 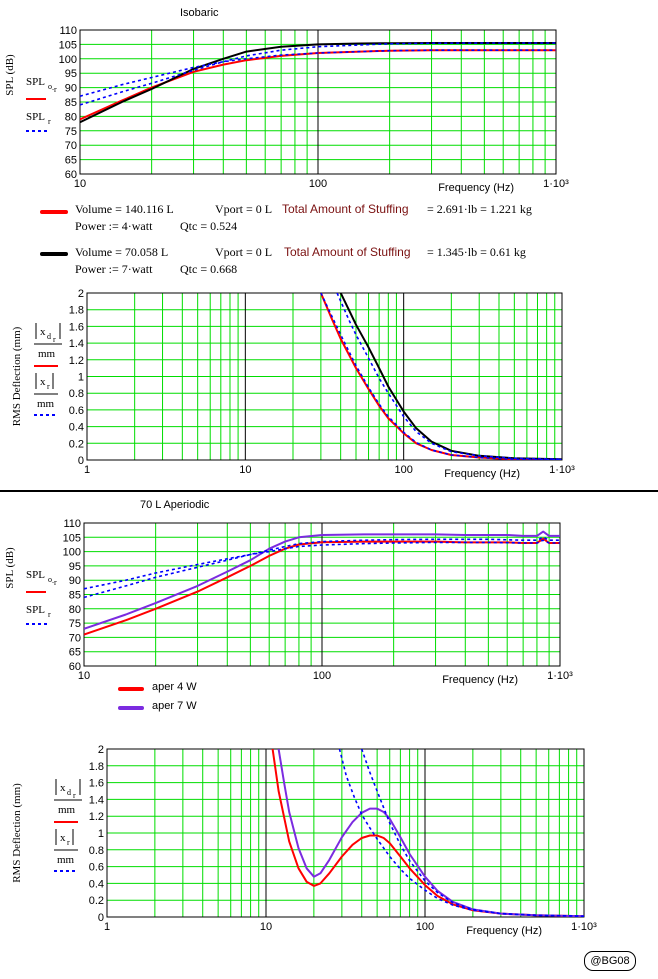 What do you see at coordinates (50, 579) in the screenshot?
I see `legend-sub-o: o` at bounding box center [50, 579].